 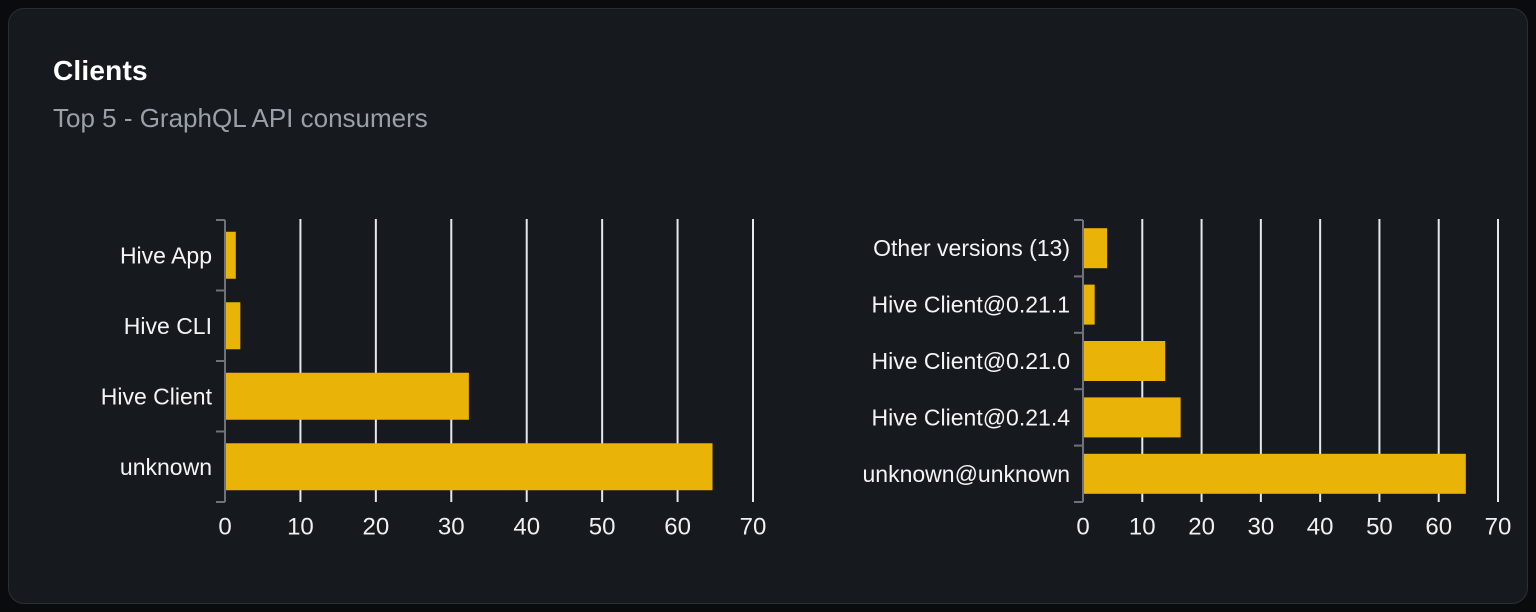 I want to click on card-subtitle: Top 5 - GraphQL API consumers, so click(x=240, y=118).